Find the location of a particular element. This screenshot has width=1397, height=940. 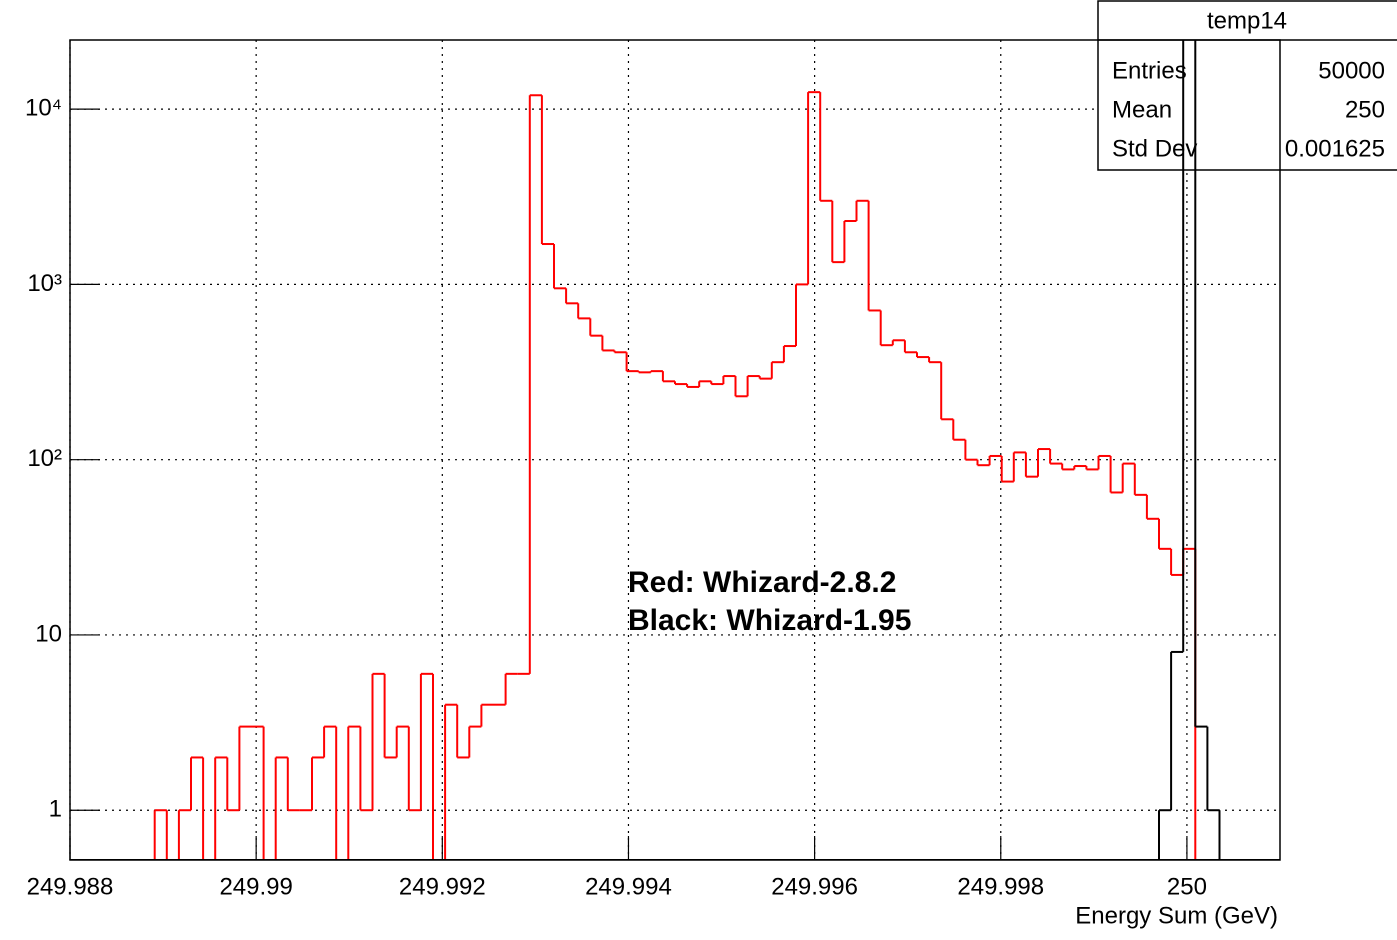

x-tick-label: 249.994 is located at coordinates (628, 886).